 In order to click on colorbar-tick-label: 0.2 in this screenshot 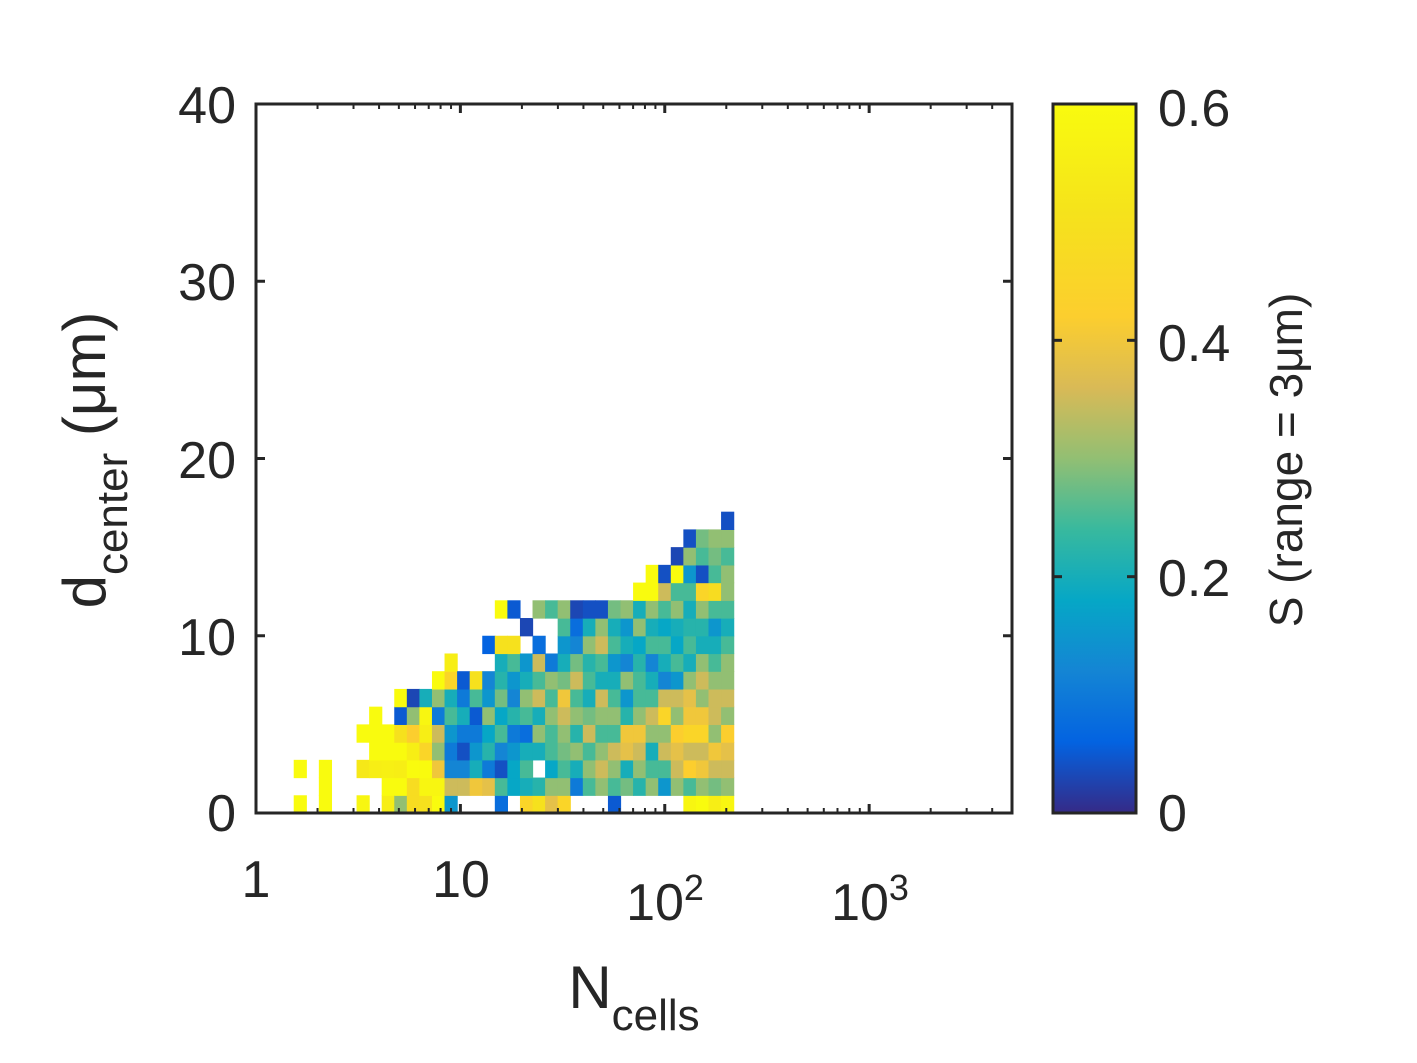, I will do `click(1194, 579)`.